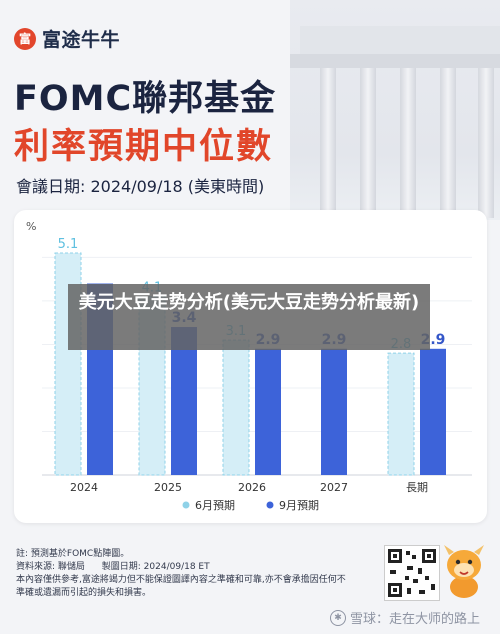  What do you see at coordinates (252, 487) in the screenshot?
I see `x-tick-label: 2026` at bounding box center [252, 487].